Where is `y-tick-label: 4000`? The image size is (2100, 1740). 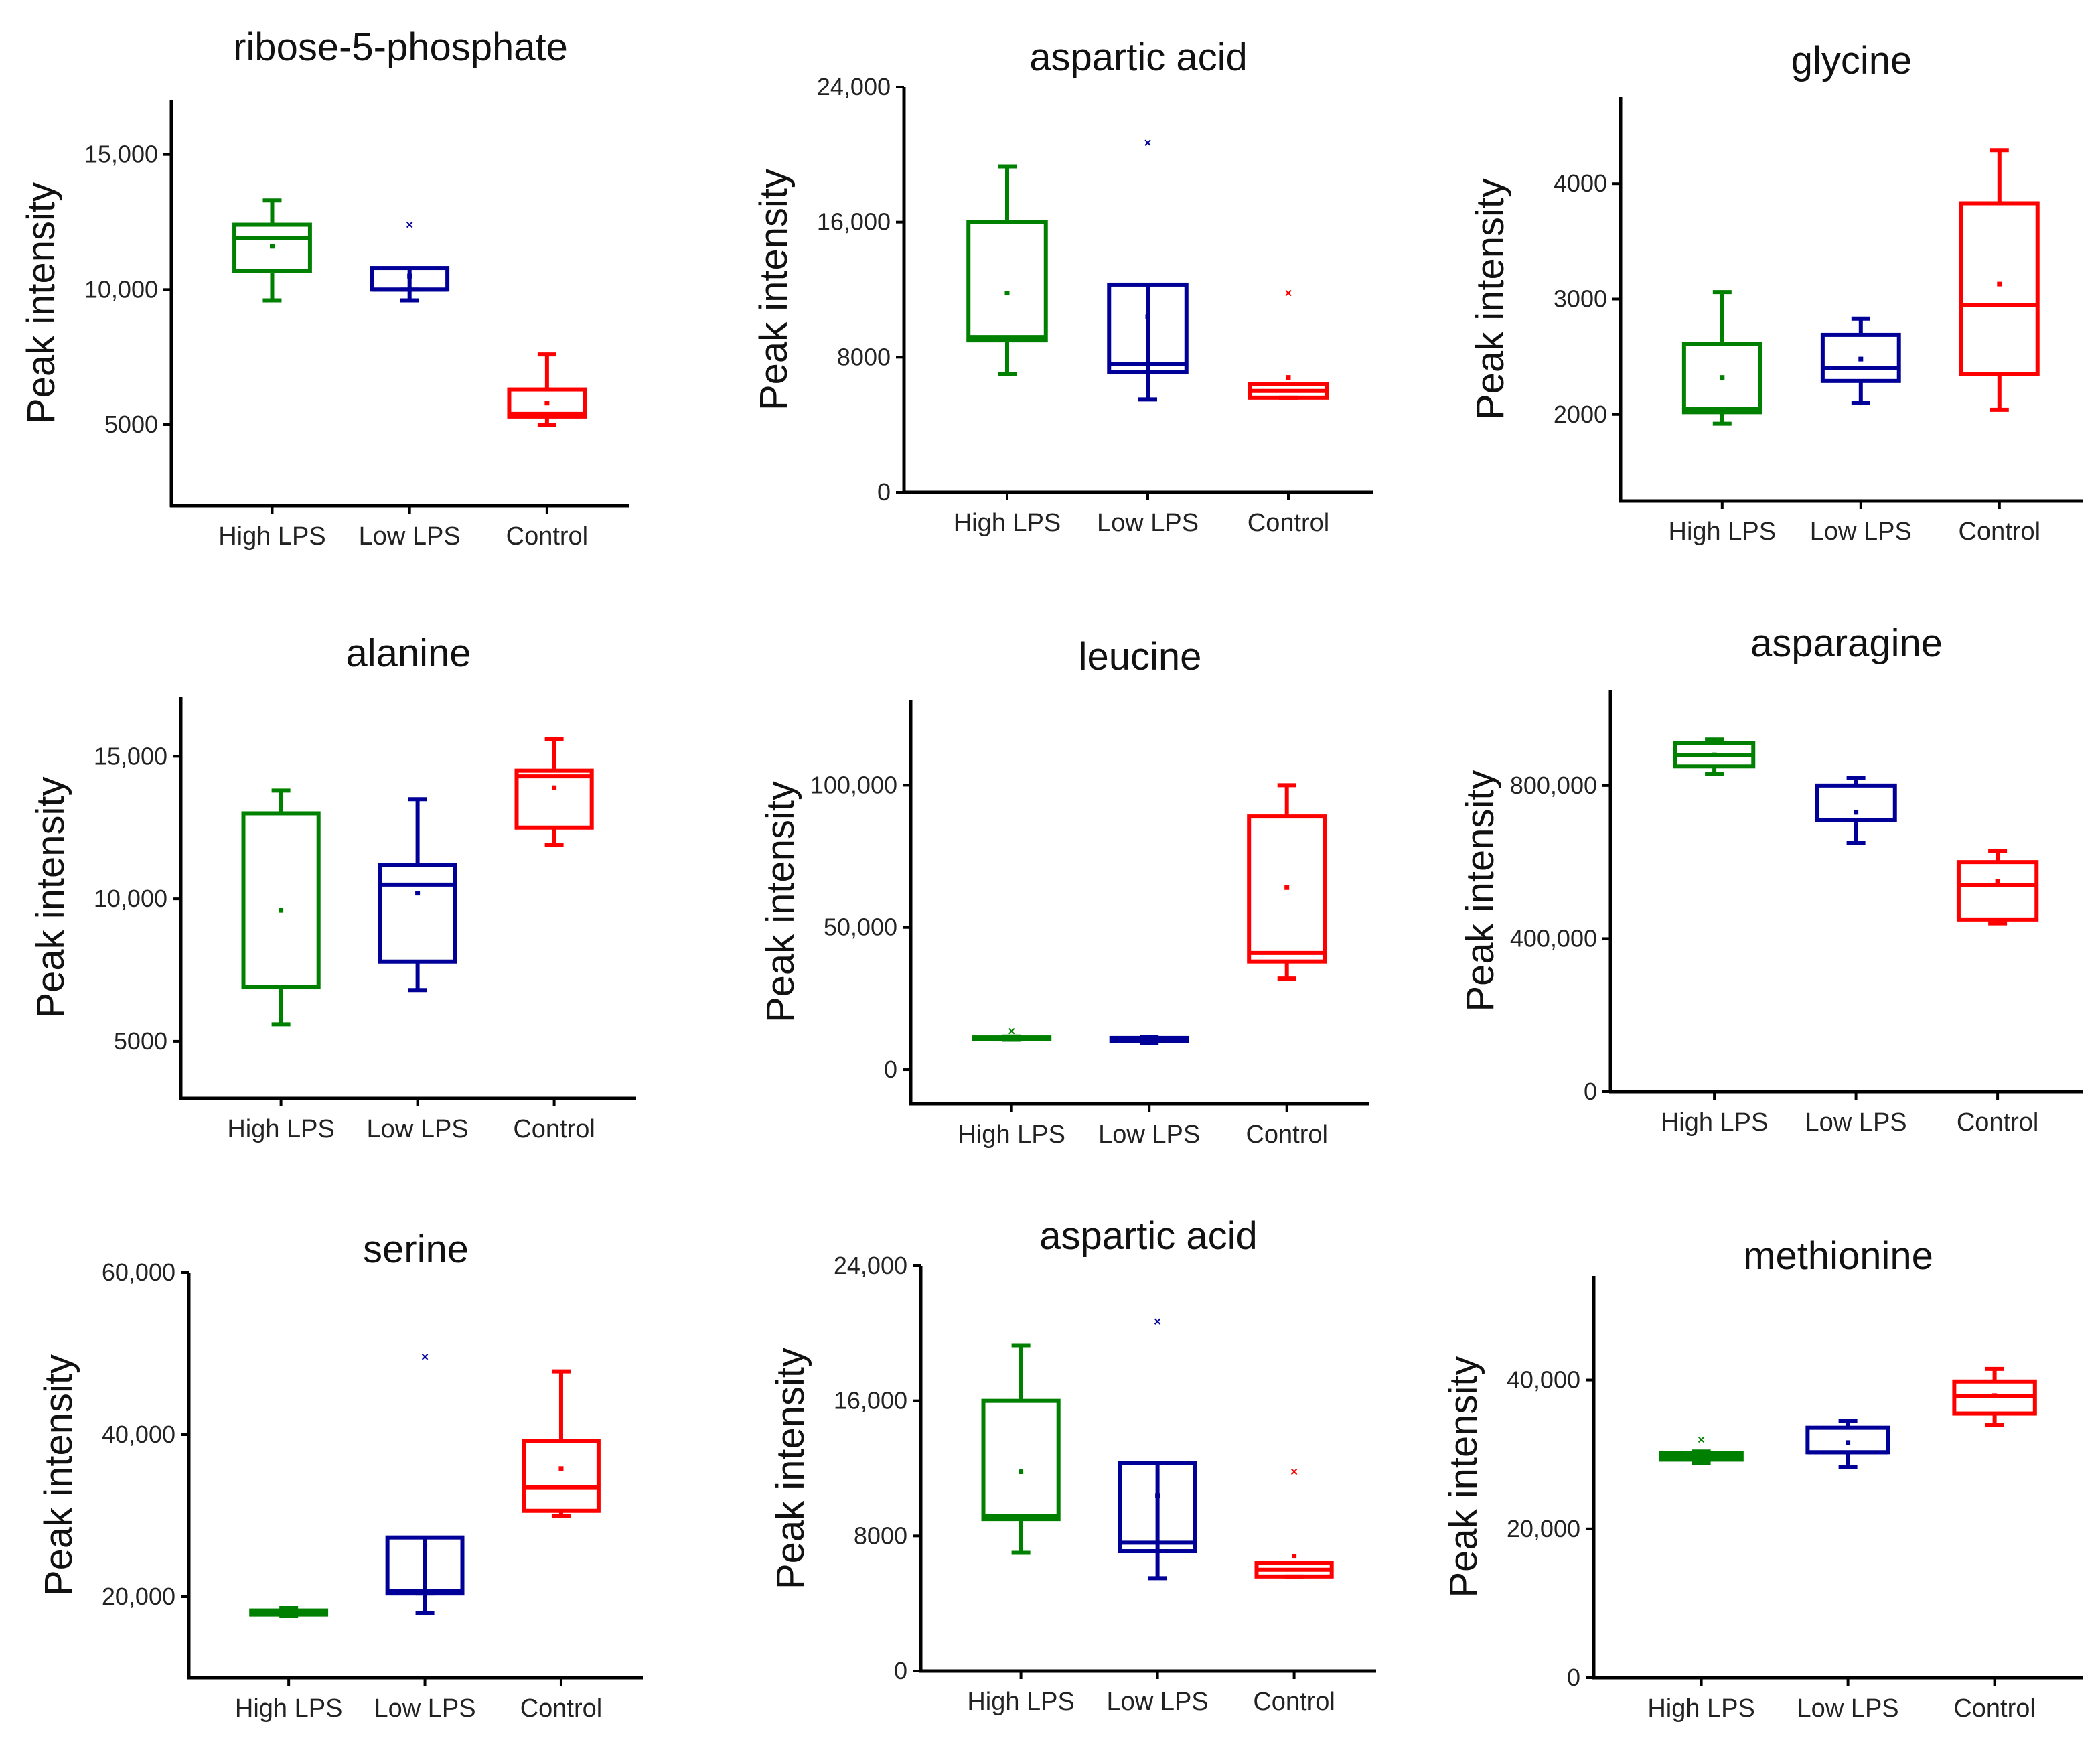 y-tick-label: 4000 is located at coordinates (1580, 183).